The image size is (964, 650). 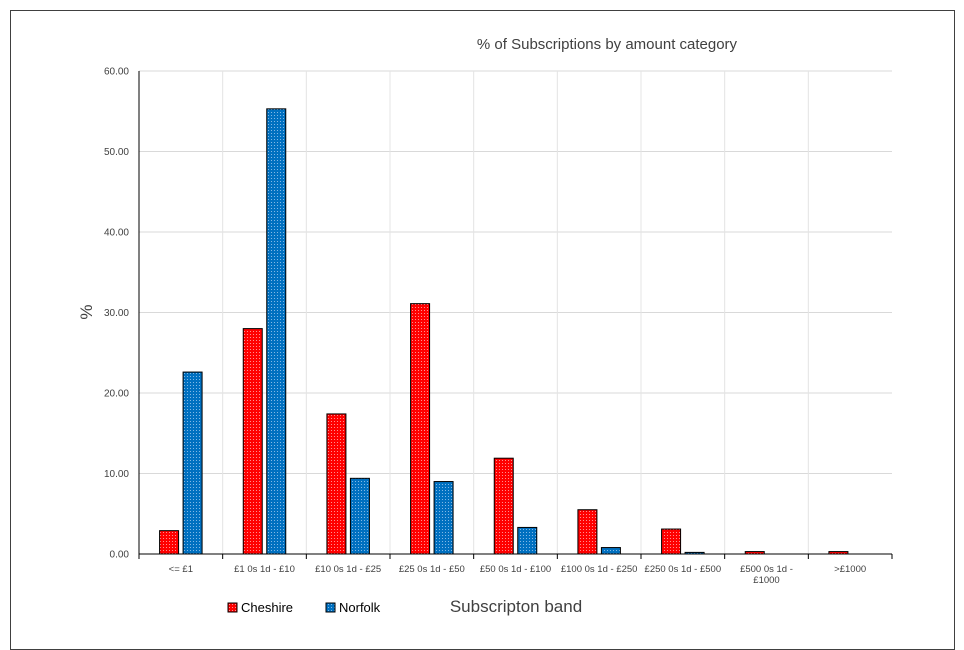 I want to click on legend: Cheshire Norfolk, so click(x=304, y=607).